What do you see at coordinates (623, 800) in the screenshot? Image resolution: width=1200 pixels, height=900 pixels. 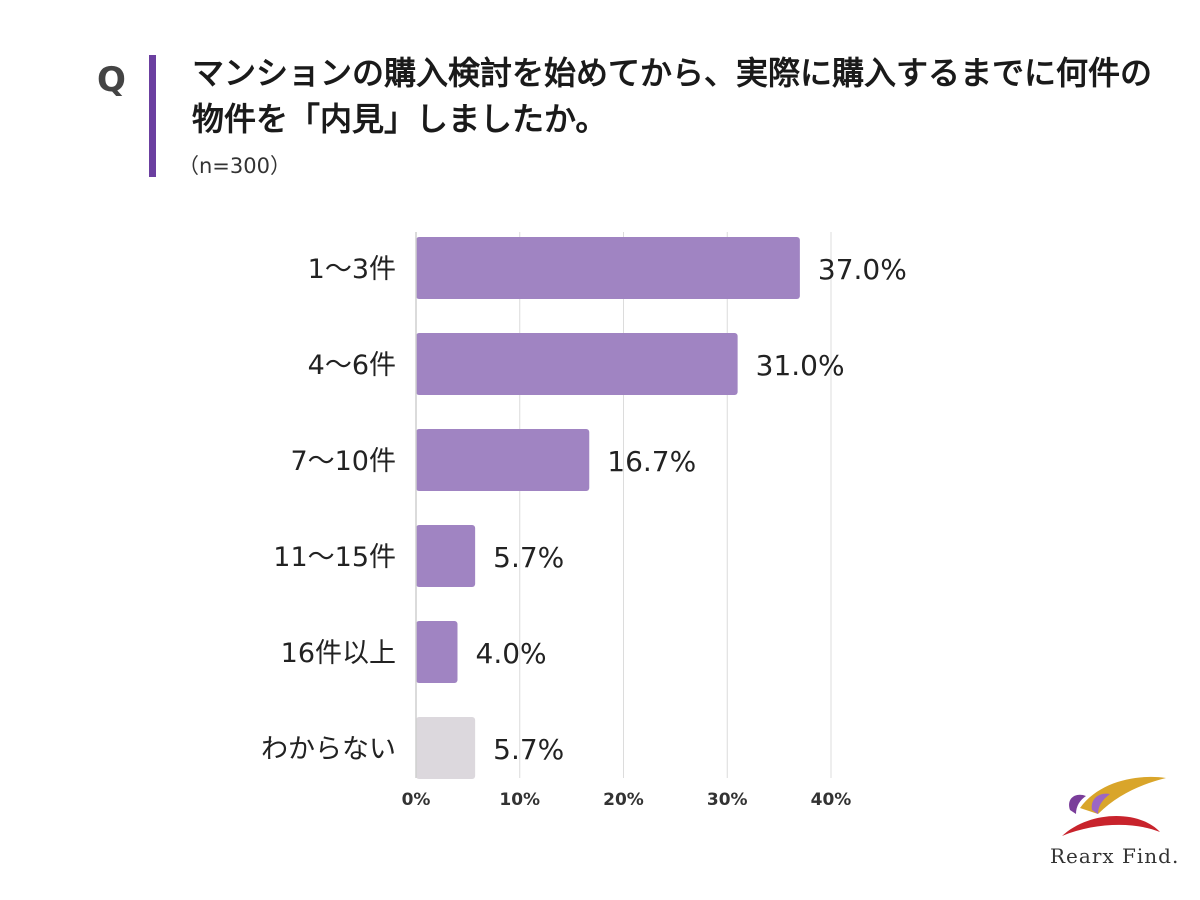 I see `x-tick-label: 20%` at bounding box center [623, 800].